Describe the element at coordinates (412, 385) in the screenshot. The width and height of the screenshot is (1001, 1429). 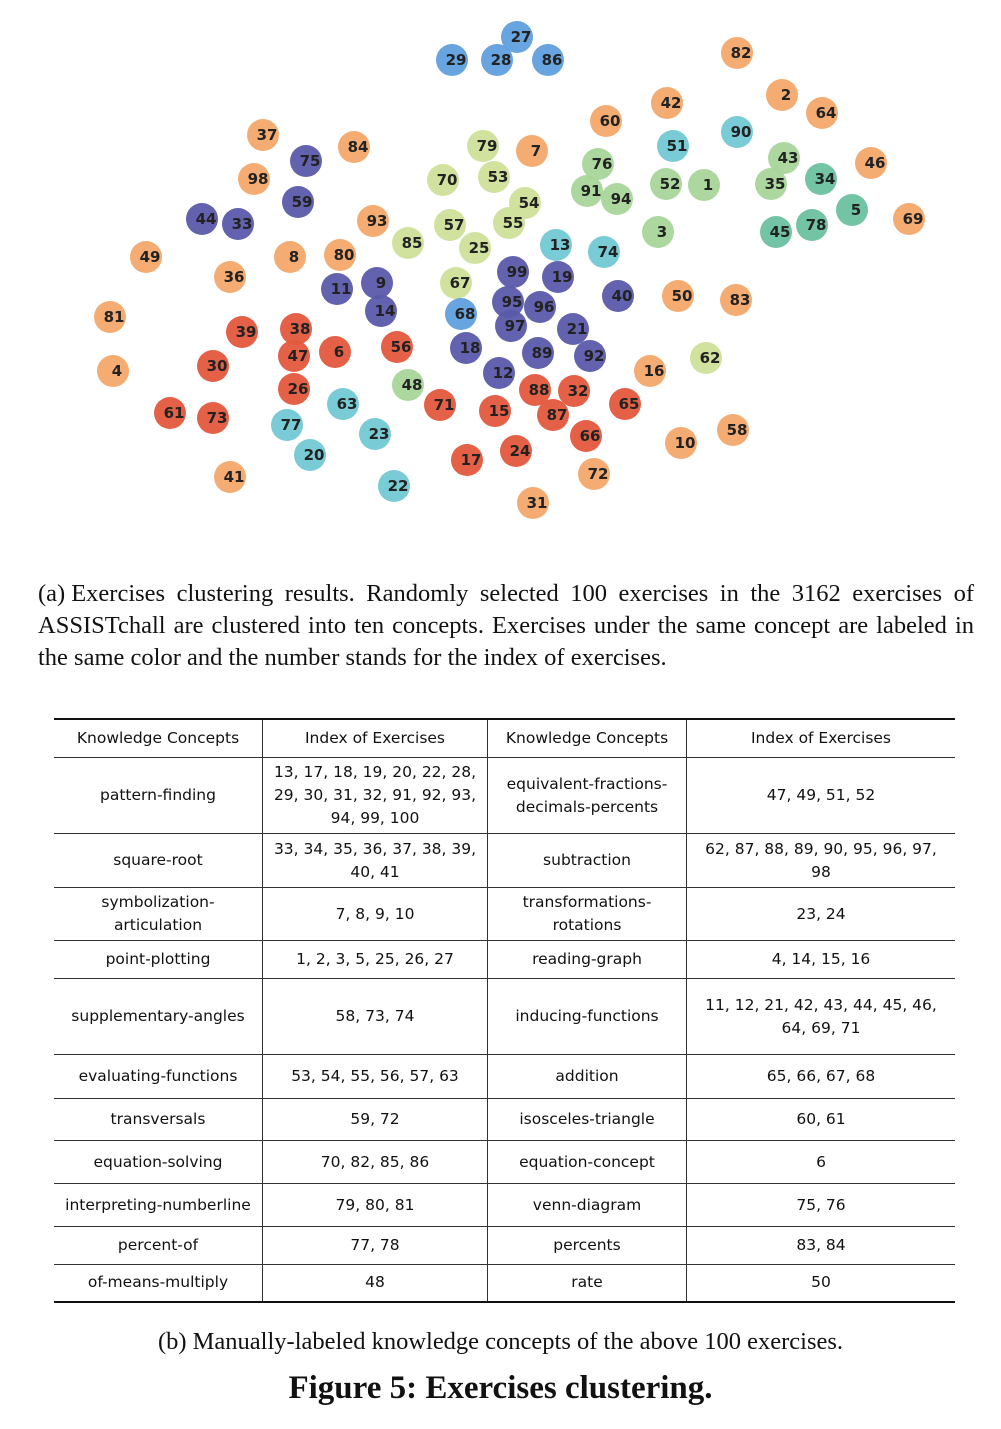
I see `exercise-point-label: 48` at that location.